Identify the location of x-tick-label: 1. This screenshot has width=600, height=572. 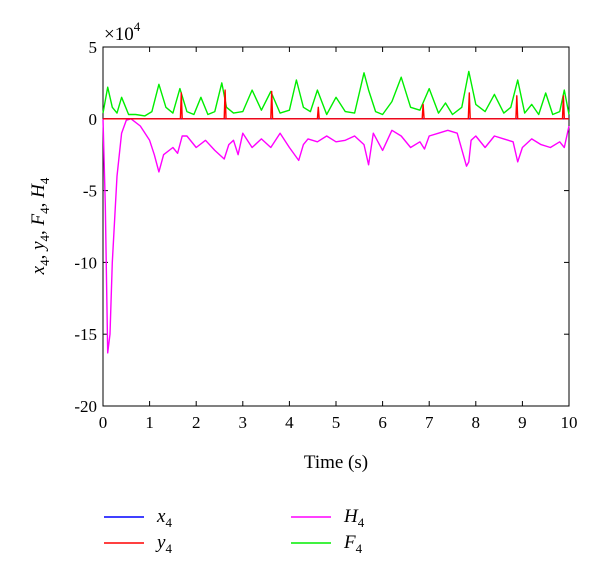
(149, 422).